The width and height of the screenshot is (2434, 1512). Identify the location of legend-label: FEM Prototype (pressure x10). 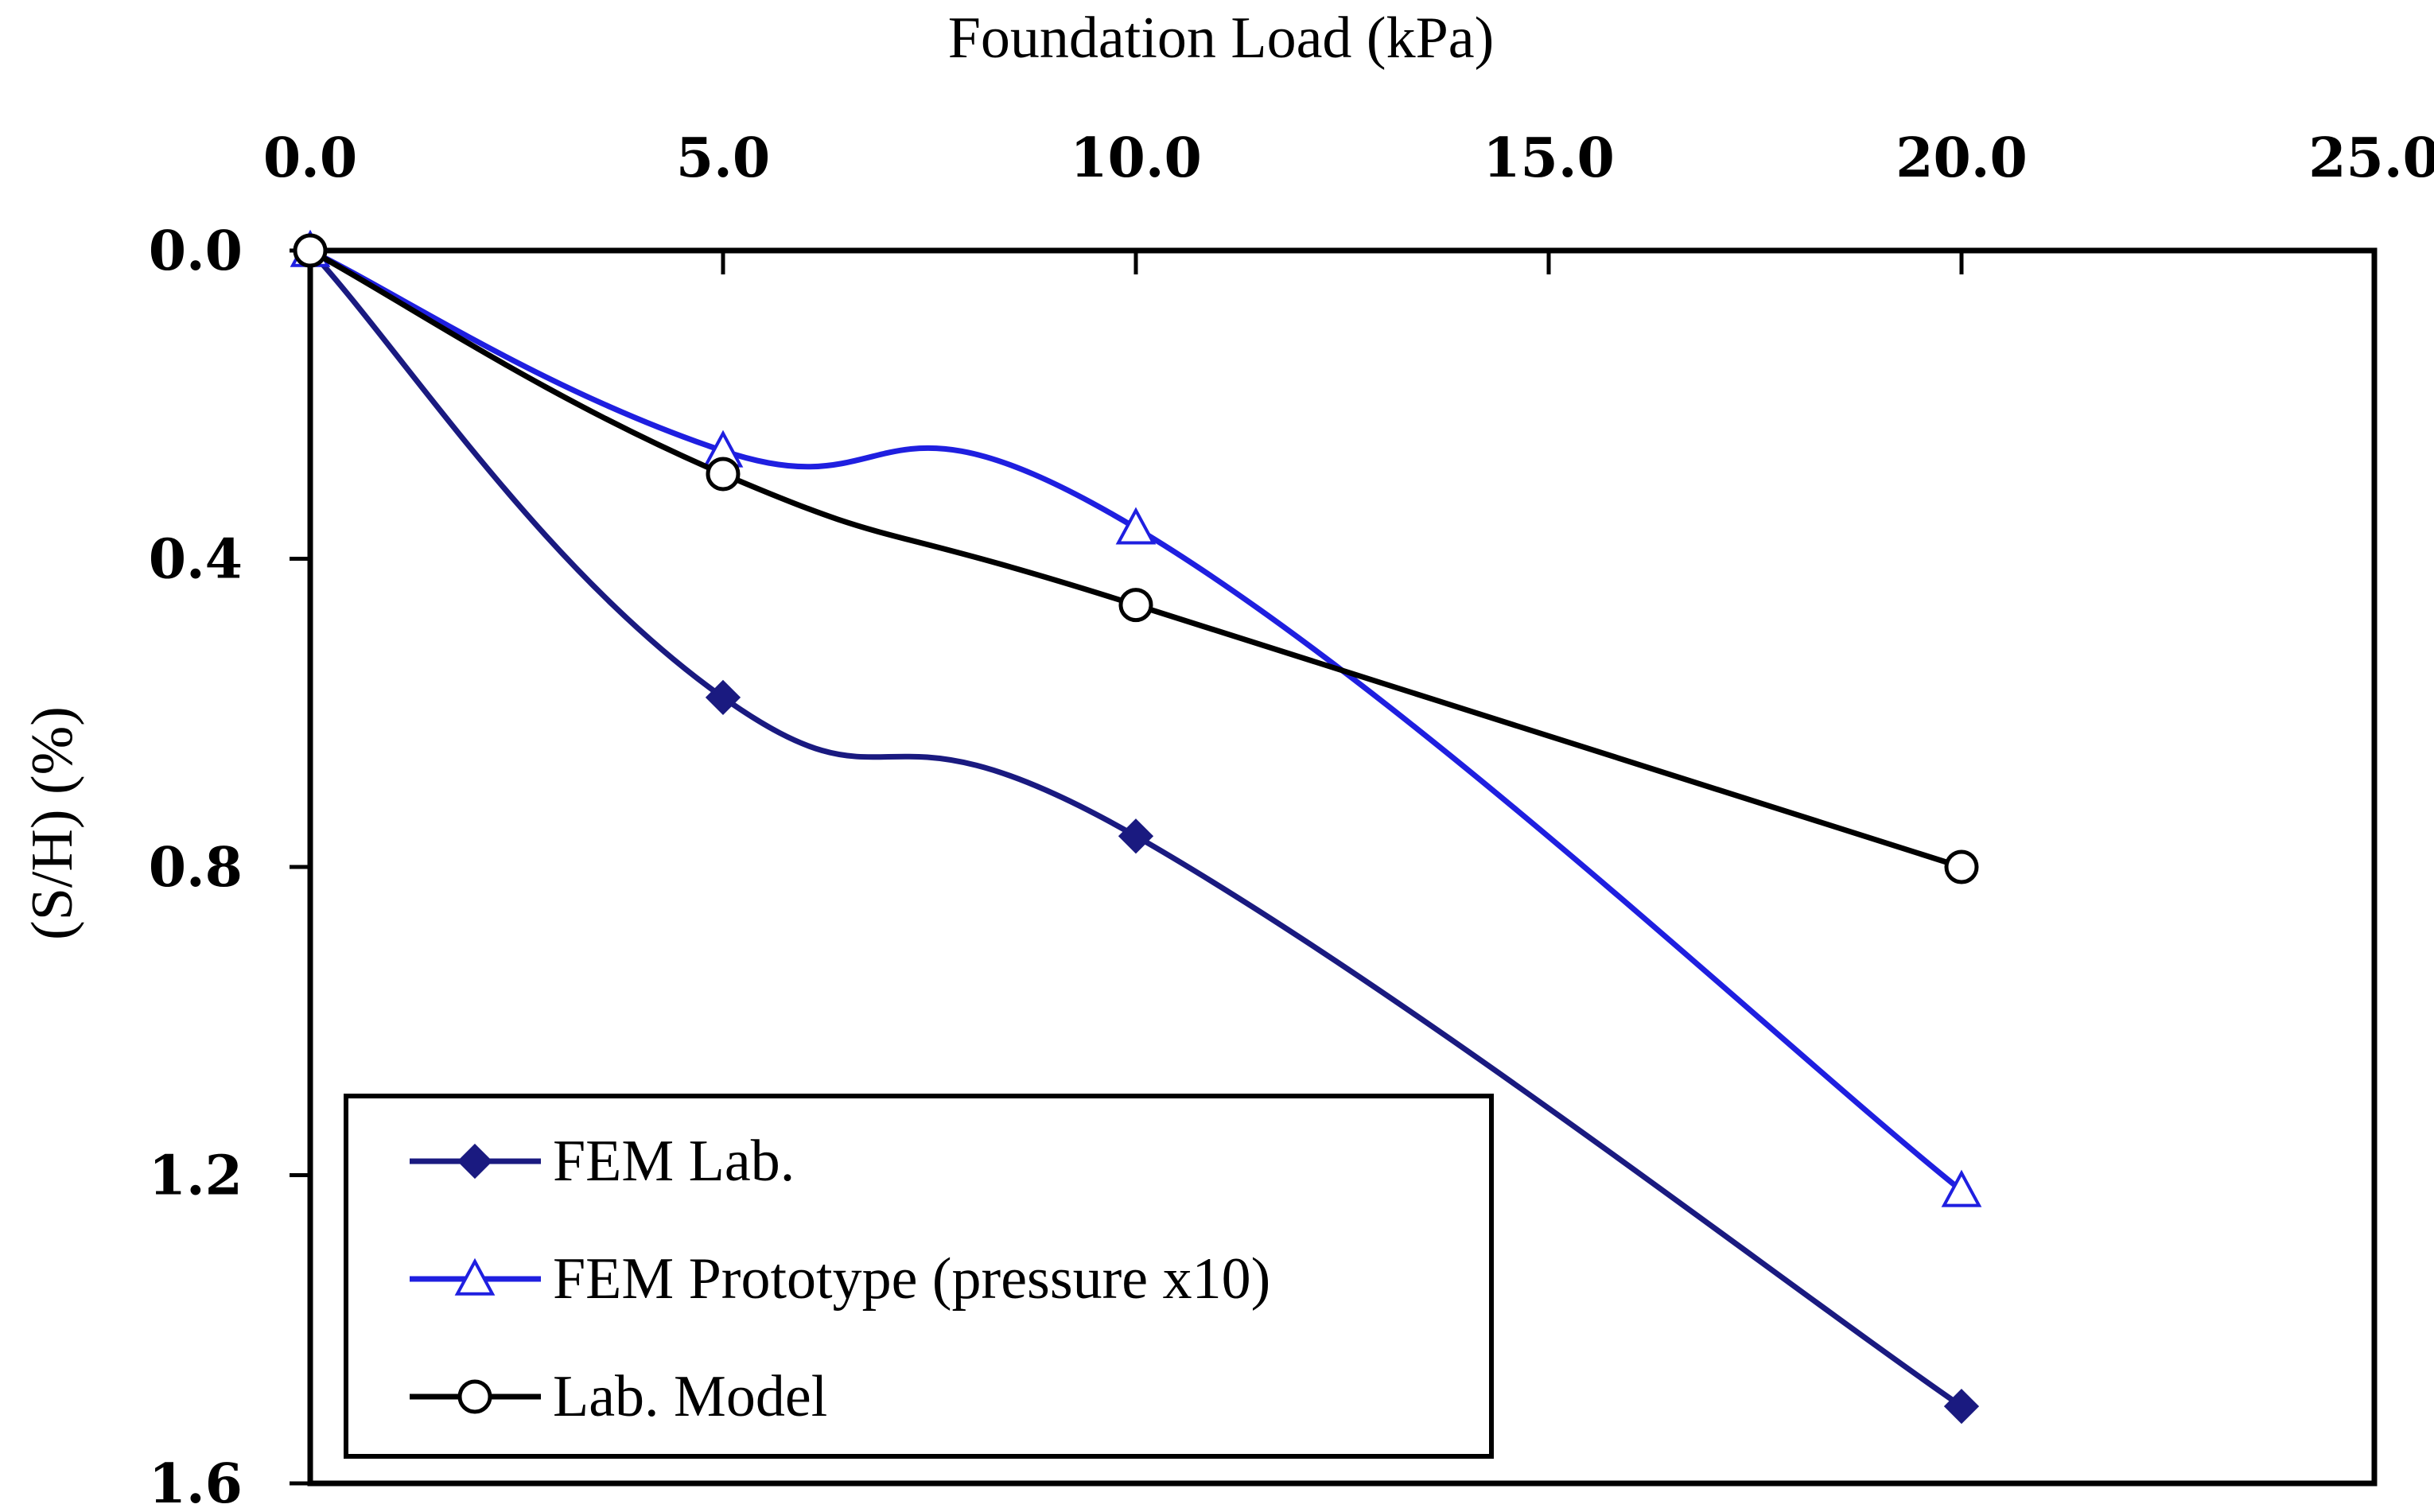
(911, 1279).